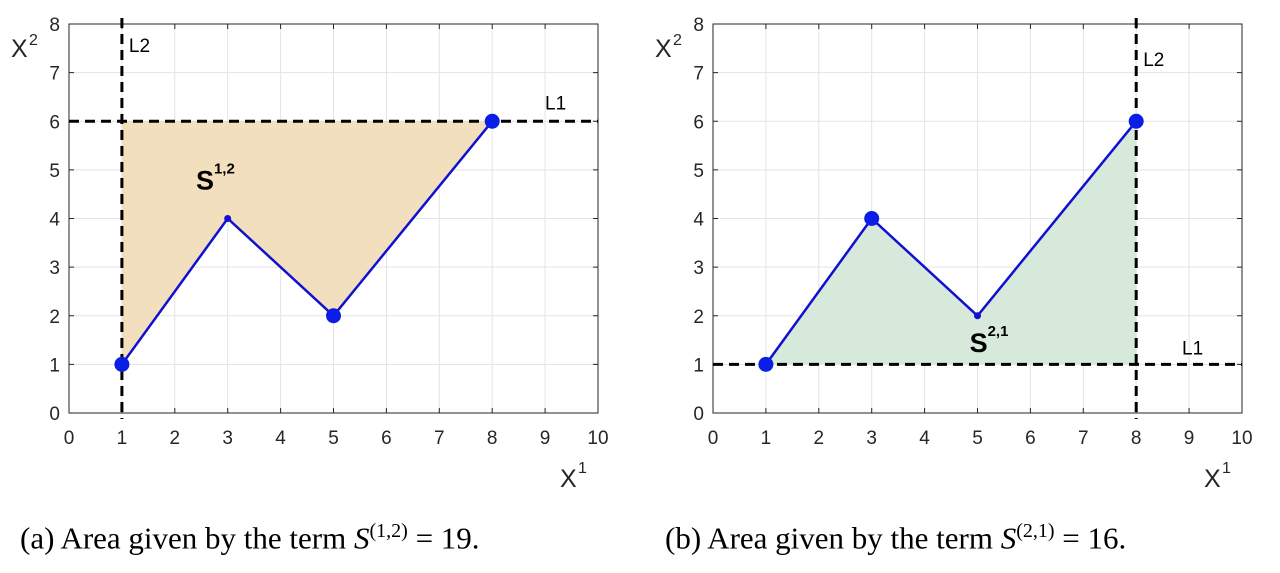  Describe the element at coordinates (568, 479) in the screenshot. I see `plot-a-xlabel: X` at that location.